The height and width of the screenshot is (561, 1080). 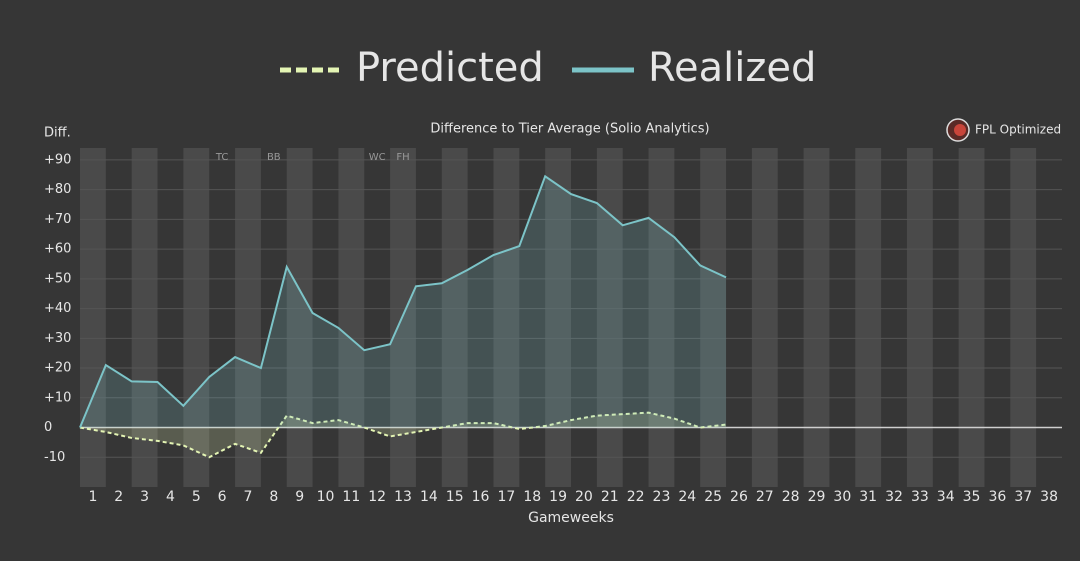 I want to click on x-tick-label: 13, so click(x=403, y=497).